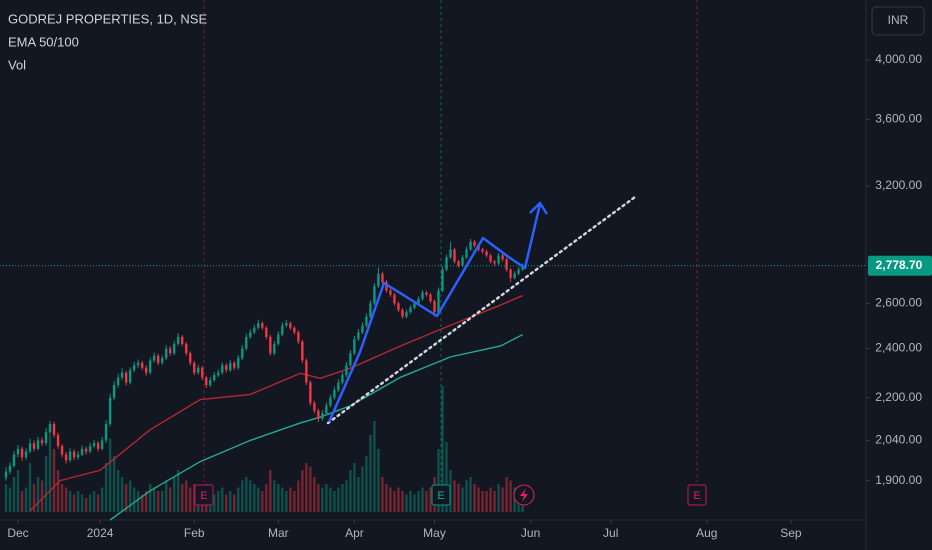 This screenshot has width=932, height=550. I want to click on y-tick-label: 3,200.00, so click(898, 185).